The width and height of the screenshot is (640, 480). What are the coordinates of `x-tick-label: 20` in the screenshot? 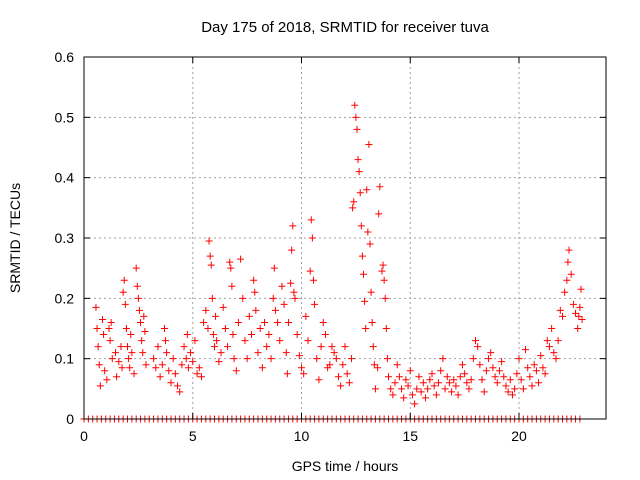 It's located at (519, 436).